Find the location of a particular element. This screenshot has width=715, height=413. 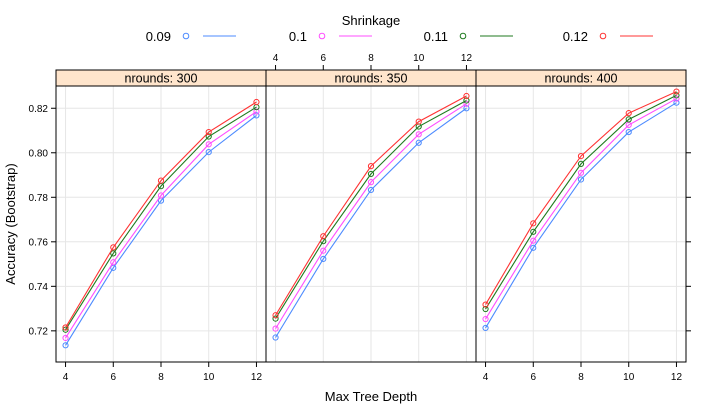

x-axis-ticks-nrounds-350: 4 6 8 10 12 is located at coordinates (373, 61).